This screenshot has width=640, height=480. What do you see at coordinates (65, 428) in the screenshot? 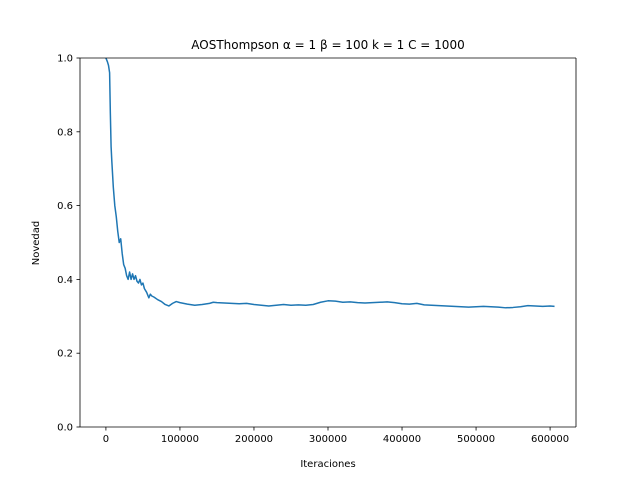
I see `y-tick-label: 0.0` at bounding box center [65, 428].